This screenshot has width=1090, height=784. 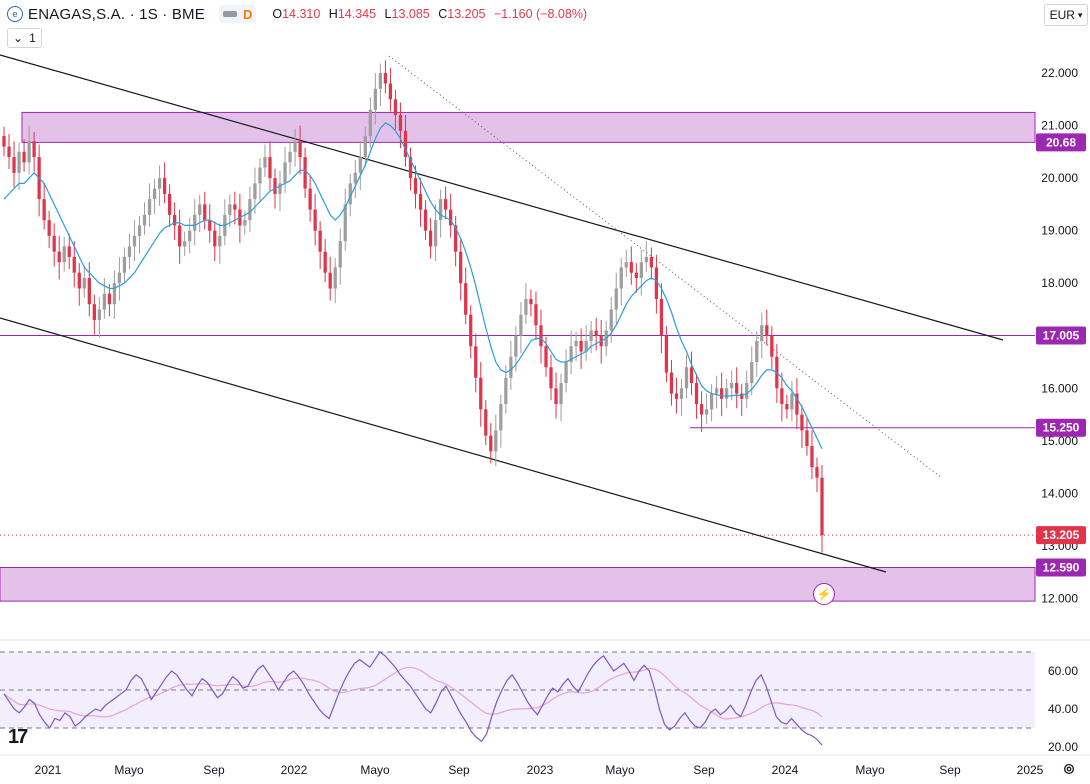 What do you see at coordinates (1080, 14) in the screenshot?
I see `chevron-down-icon: ▾` at bounding box center [1080, 14].